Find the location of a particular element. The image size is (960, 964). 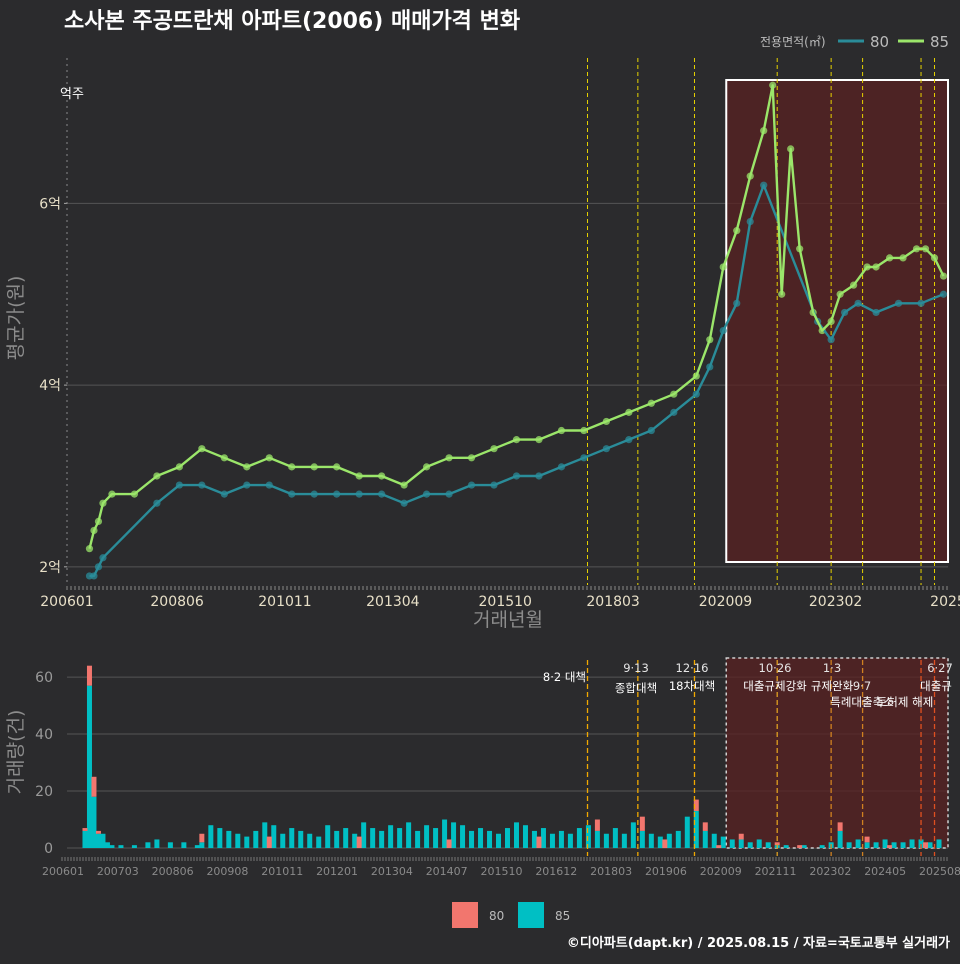

volume-x-tick-label: 201803 is located at coordinates (611, 871).